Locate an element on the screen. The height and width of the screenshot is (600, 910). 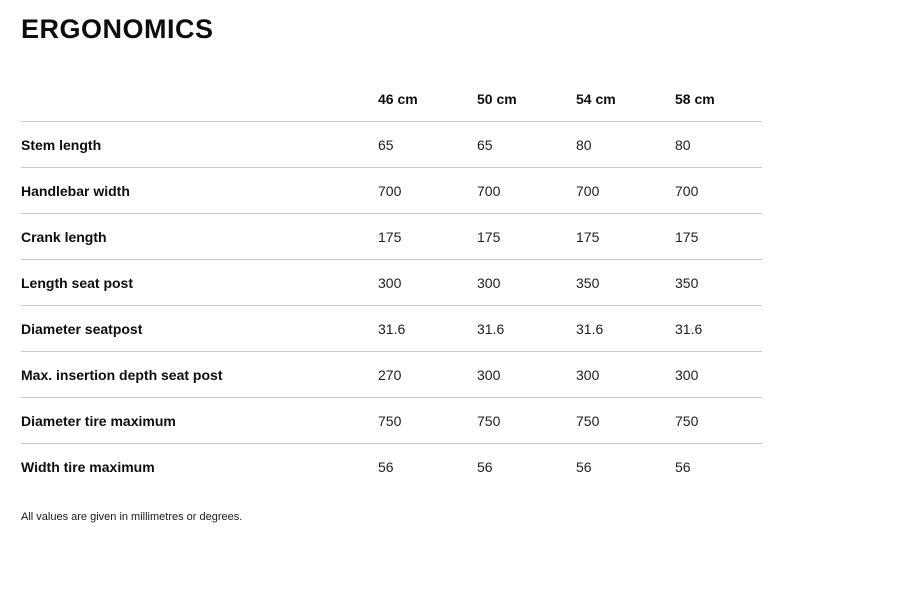
table-row: Handlebar width 700 700 700 700 is located at coordinates (391, 191).